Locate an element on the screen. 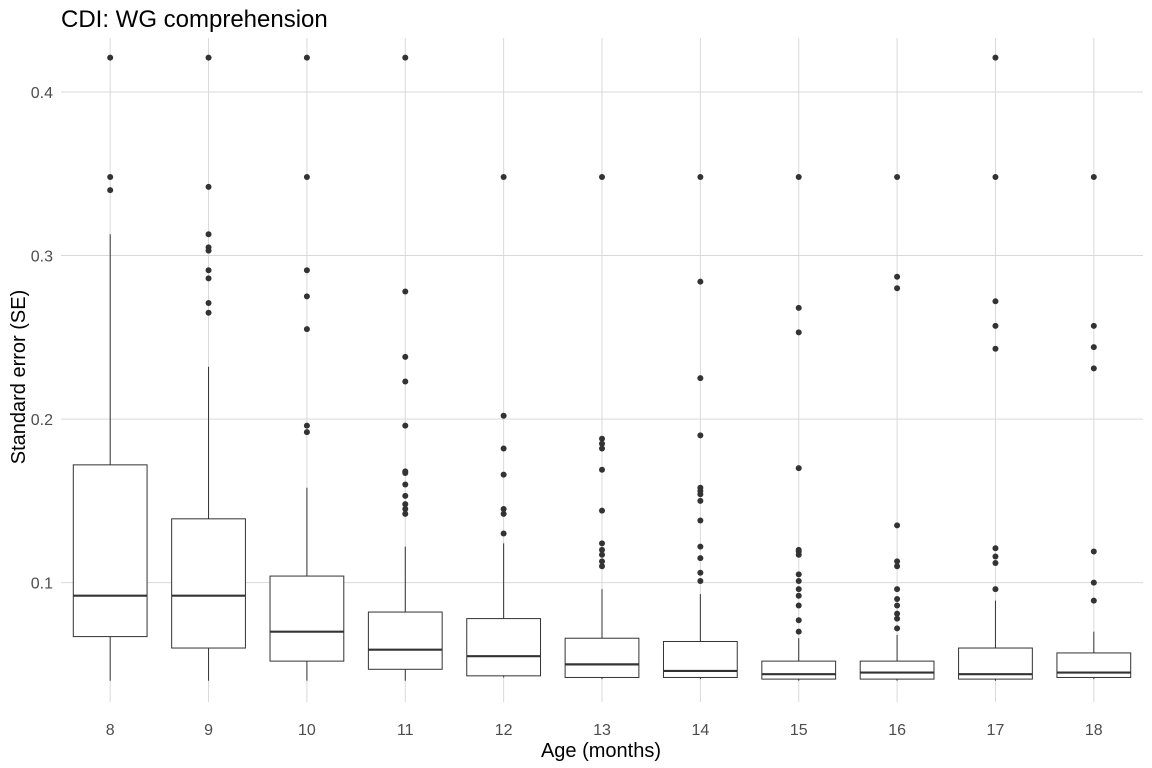  y-tick-labels: 0.1 0.2 0.3 0.4 is located at coordinates (42, 339).